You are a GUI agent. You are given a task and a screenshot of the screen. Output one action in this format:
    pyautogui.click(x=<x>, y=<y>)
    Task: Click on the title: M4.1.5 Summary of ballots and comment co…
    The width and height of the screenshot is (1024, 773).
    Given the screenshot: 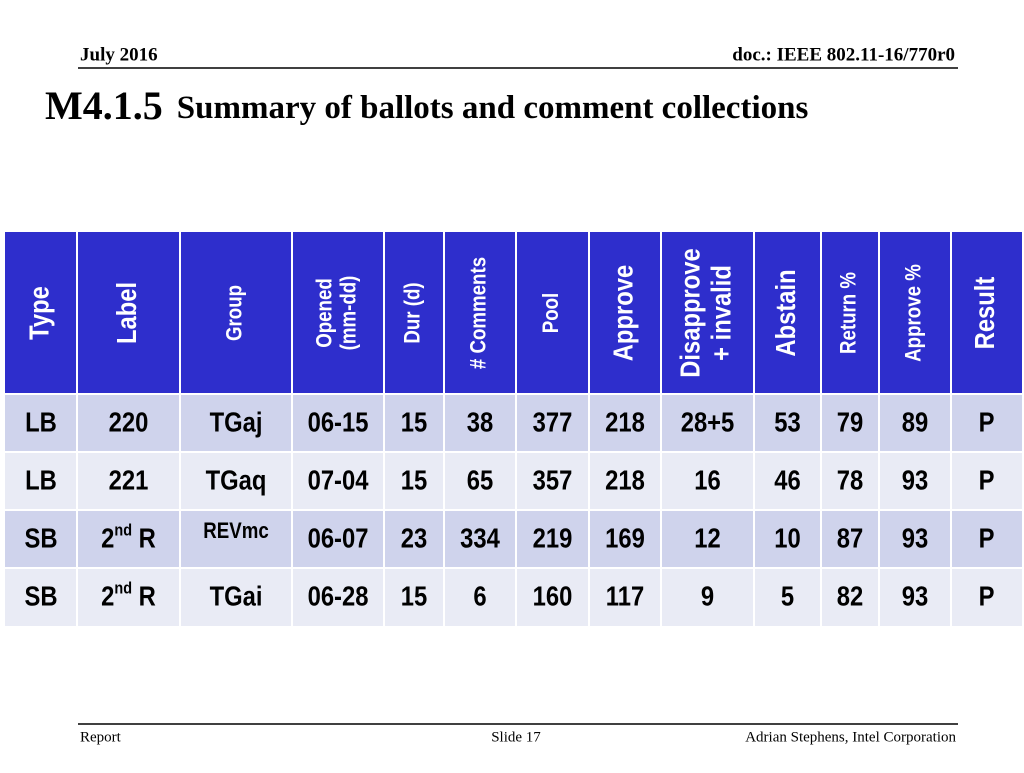 What is the action you would take?
    pyautogui.click(x=426, y=105)
    